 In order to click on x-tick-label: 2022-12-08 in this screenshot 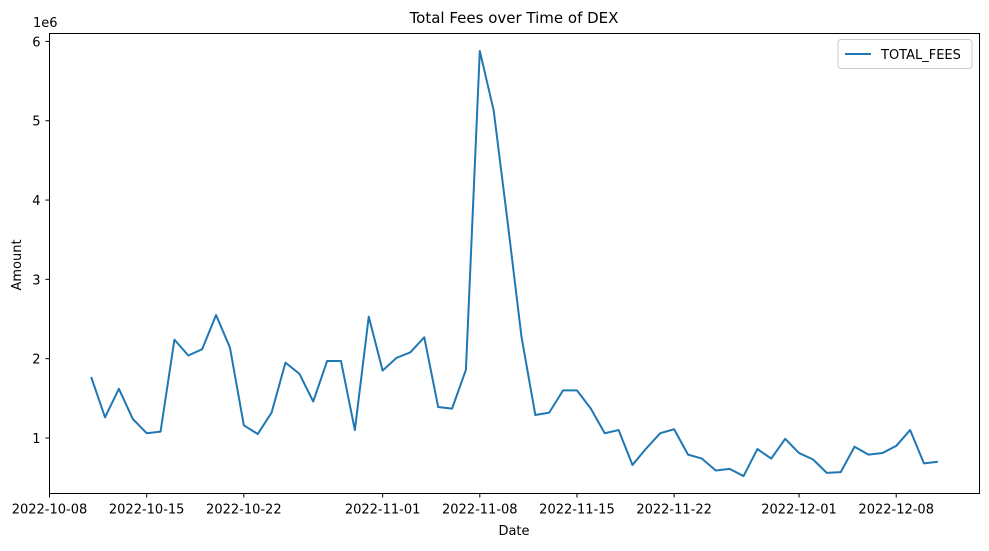, I will do `click(896, 510)`.